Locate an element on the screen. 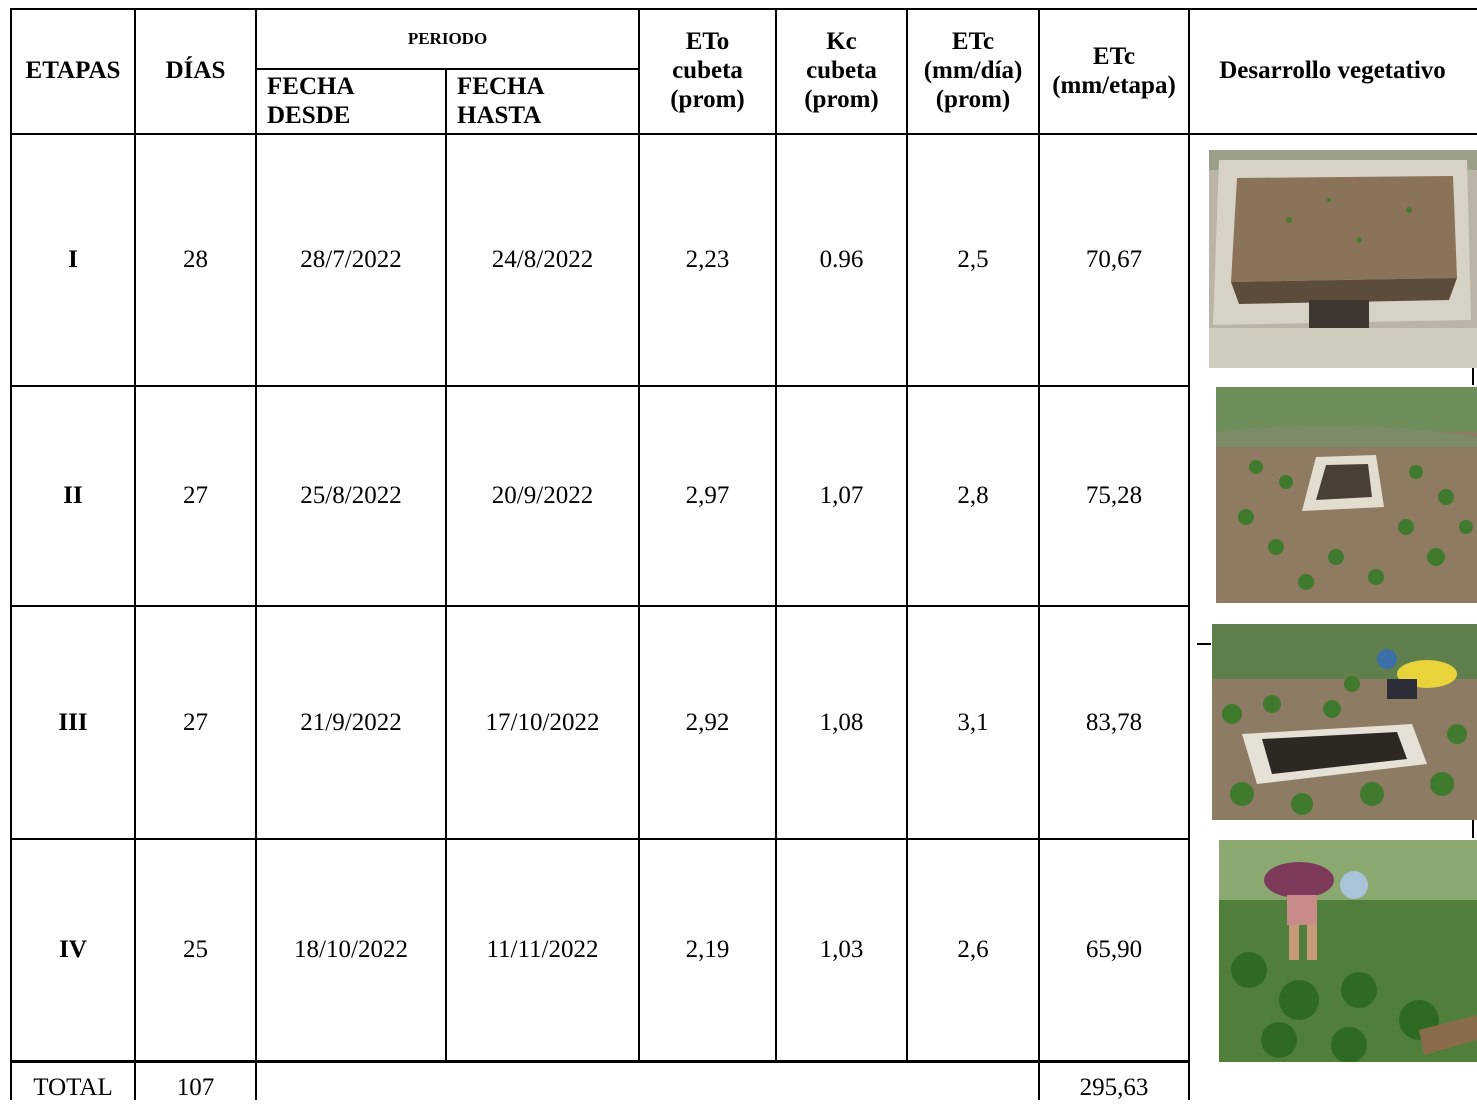 The width and height of the screenshot is (1477, 1113). header-eto-line3: (prom) is located at coordinates (707, 99).